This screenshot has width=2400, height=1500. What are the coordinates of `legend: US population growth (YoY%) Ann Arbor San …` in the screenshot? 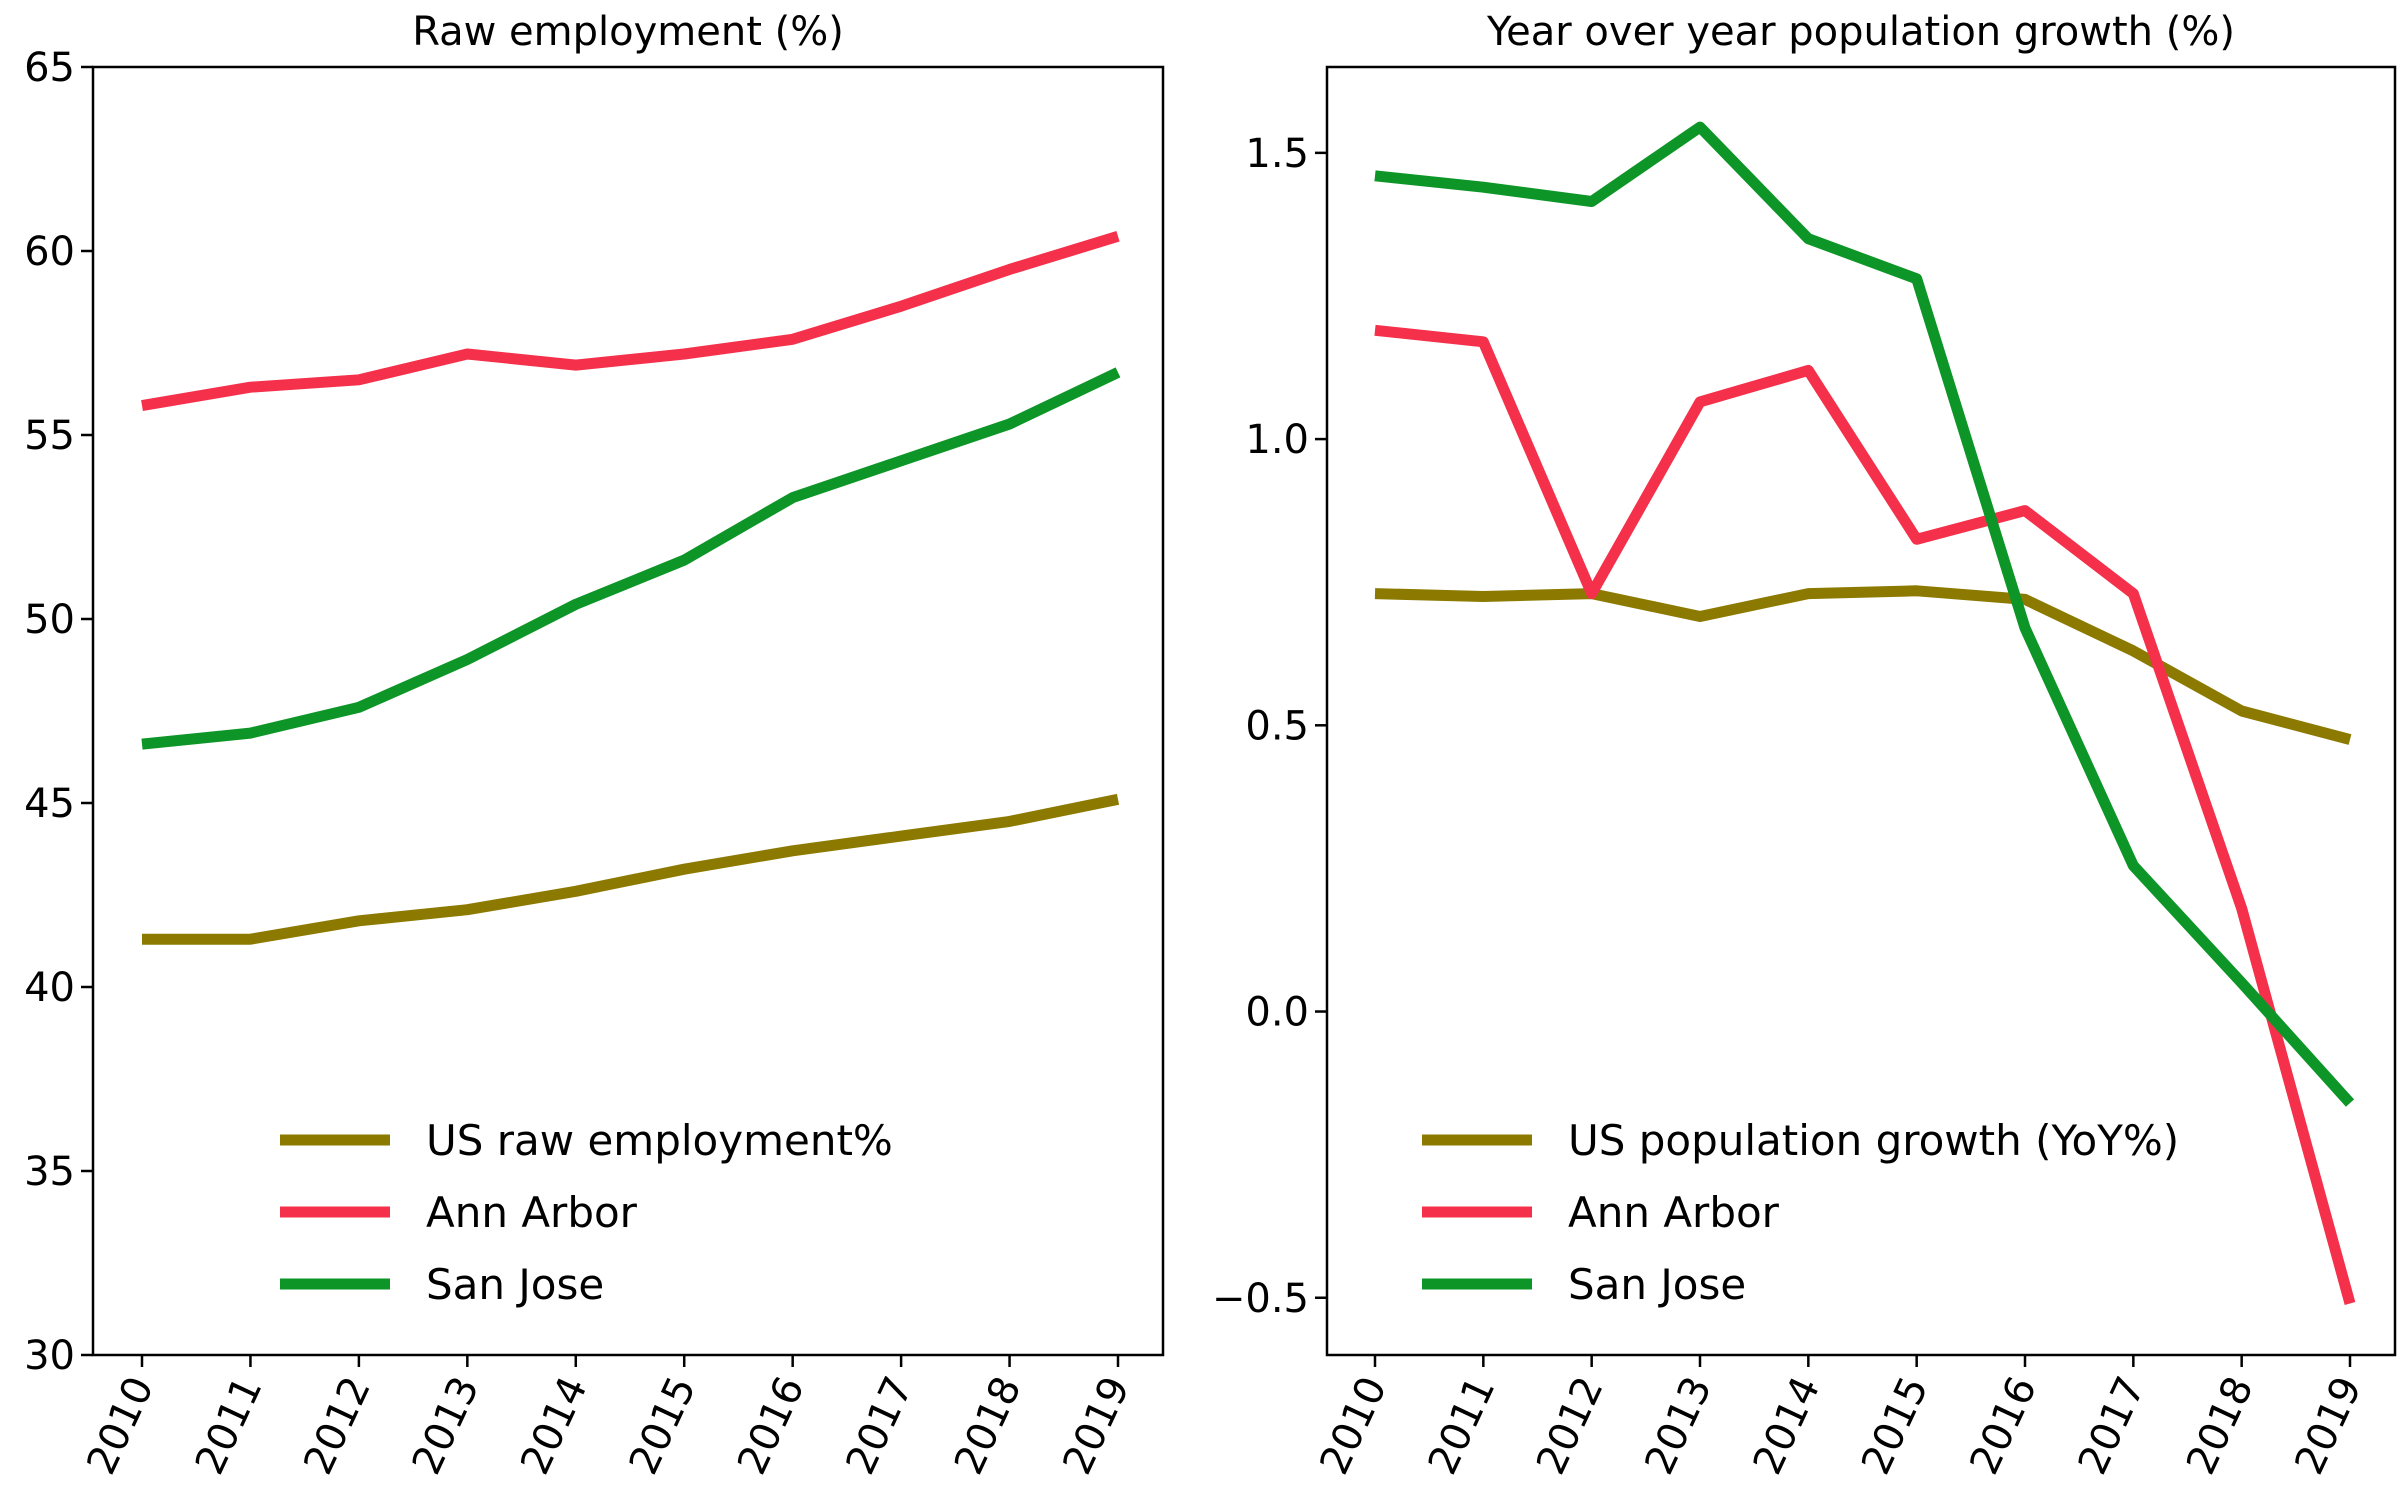 It's located at (1800, 1212).